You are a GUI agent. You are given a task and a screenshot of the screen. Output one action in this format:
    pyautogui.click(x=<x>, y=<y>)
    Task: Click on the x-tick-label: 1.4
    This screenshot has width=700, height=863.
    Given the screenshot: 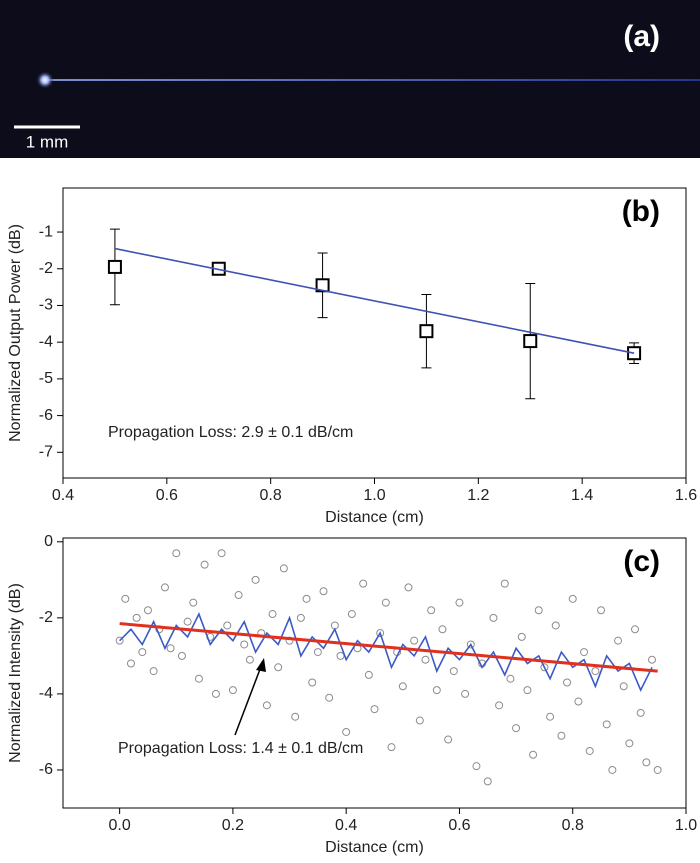 What is the action you would take?
    pyautogui.click(x=582, y=495)
    